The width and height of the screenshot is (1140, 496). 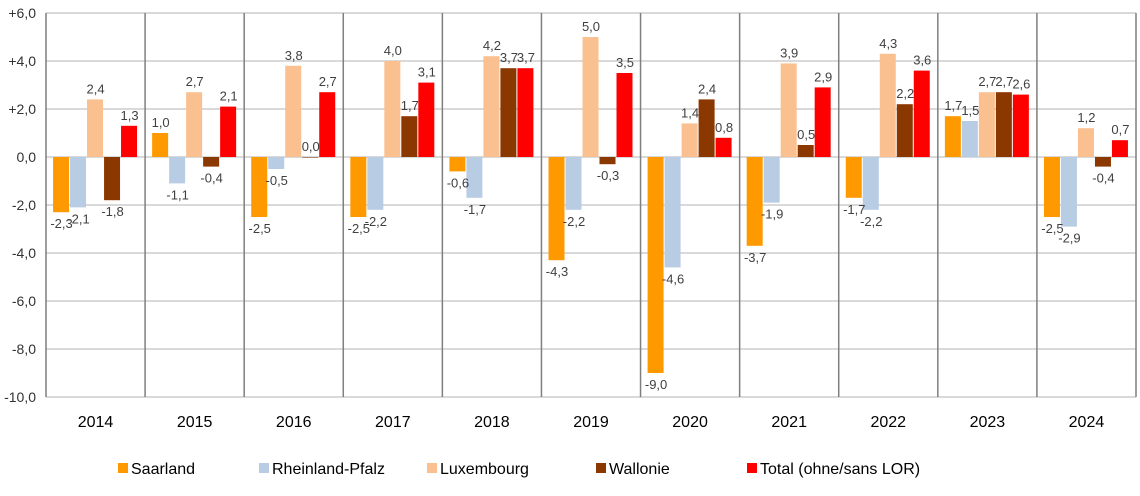 What do you see at coordinates (112, 211) in the screenshot?
I see `data-label: -1,8` at bounding box center [112, 211].